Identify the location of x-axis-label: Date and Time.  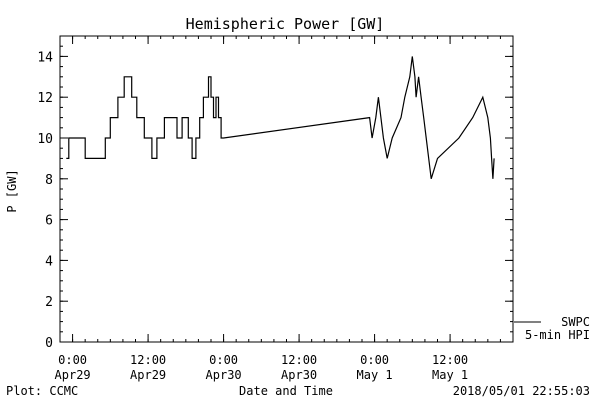
(286, 391).